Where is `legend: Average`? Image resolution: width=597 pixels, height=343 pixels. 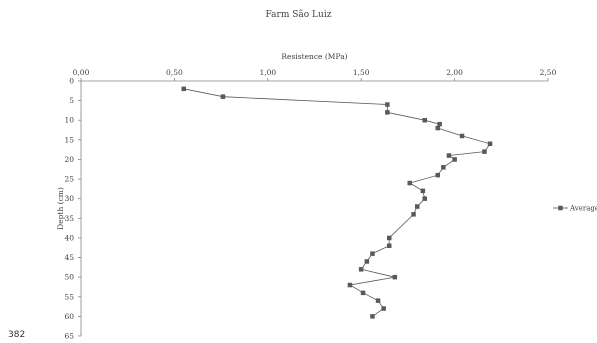
legend: Average is located at coordinates (575, 209).